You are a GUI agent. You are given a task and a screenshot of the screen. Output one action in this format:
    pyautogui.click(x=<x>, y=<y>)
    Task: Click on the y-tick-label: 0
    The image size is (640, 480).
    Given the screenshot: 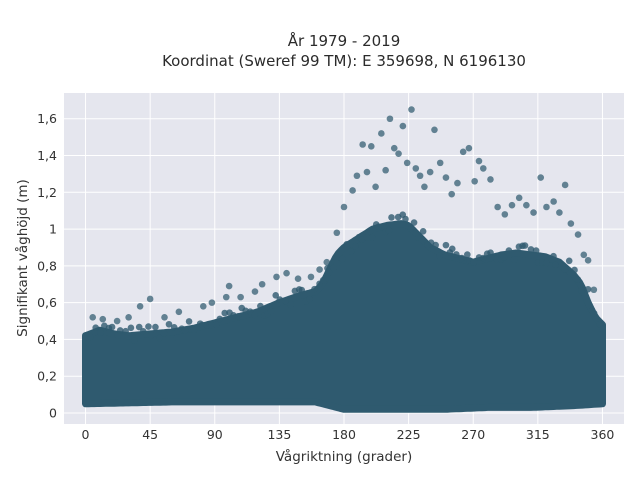 What is the action you would take?
    pyautogui.click(x=53, y=412)
    